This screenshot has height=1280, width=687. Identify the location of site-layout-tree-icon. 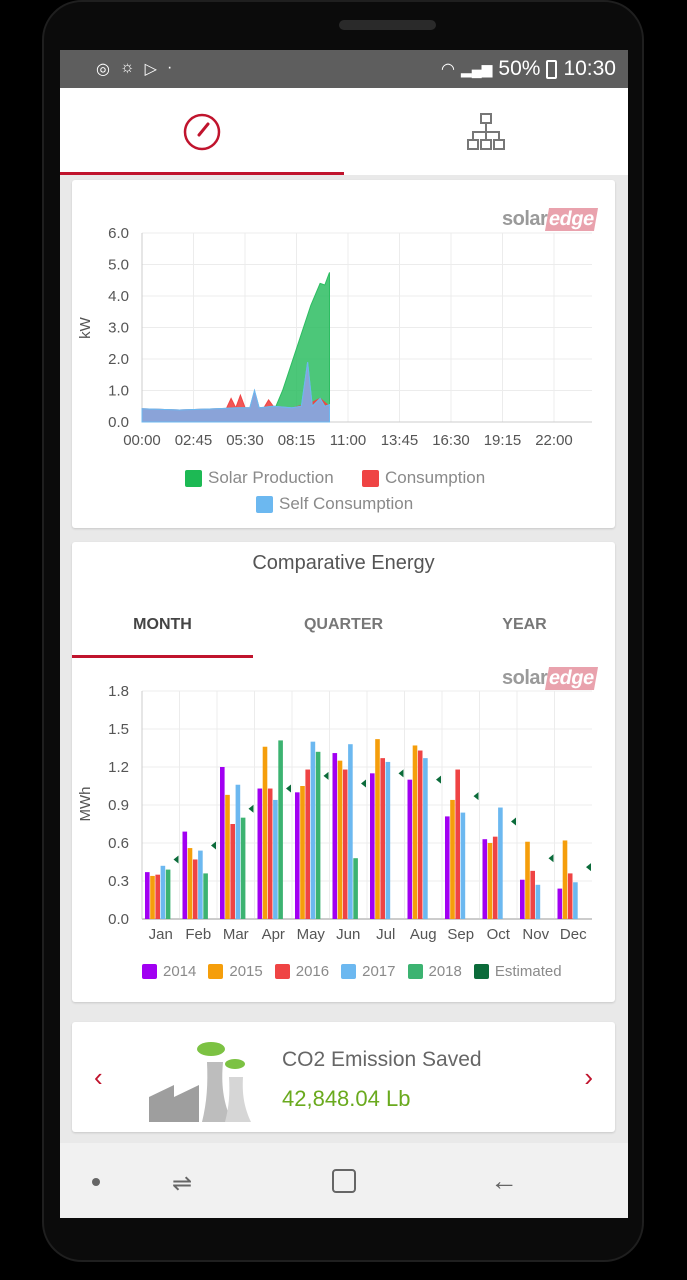
(486, 131).